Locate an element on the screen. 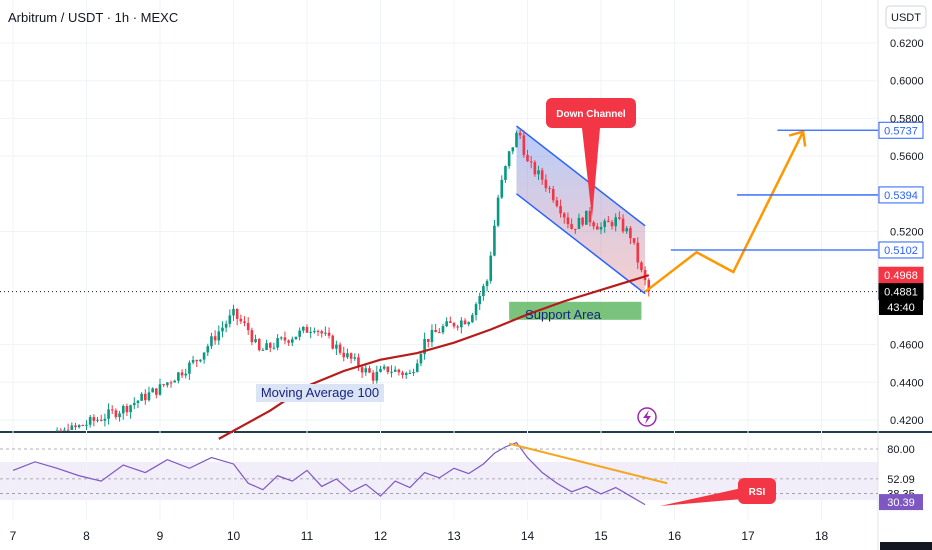  down-channel-label: Down Channel is located at coordinates (591, 114).